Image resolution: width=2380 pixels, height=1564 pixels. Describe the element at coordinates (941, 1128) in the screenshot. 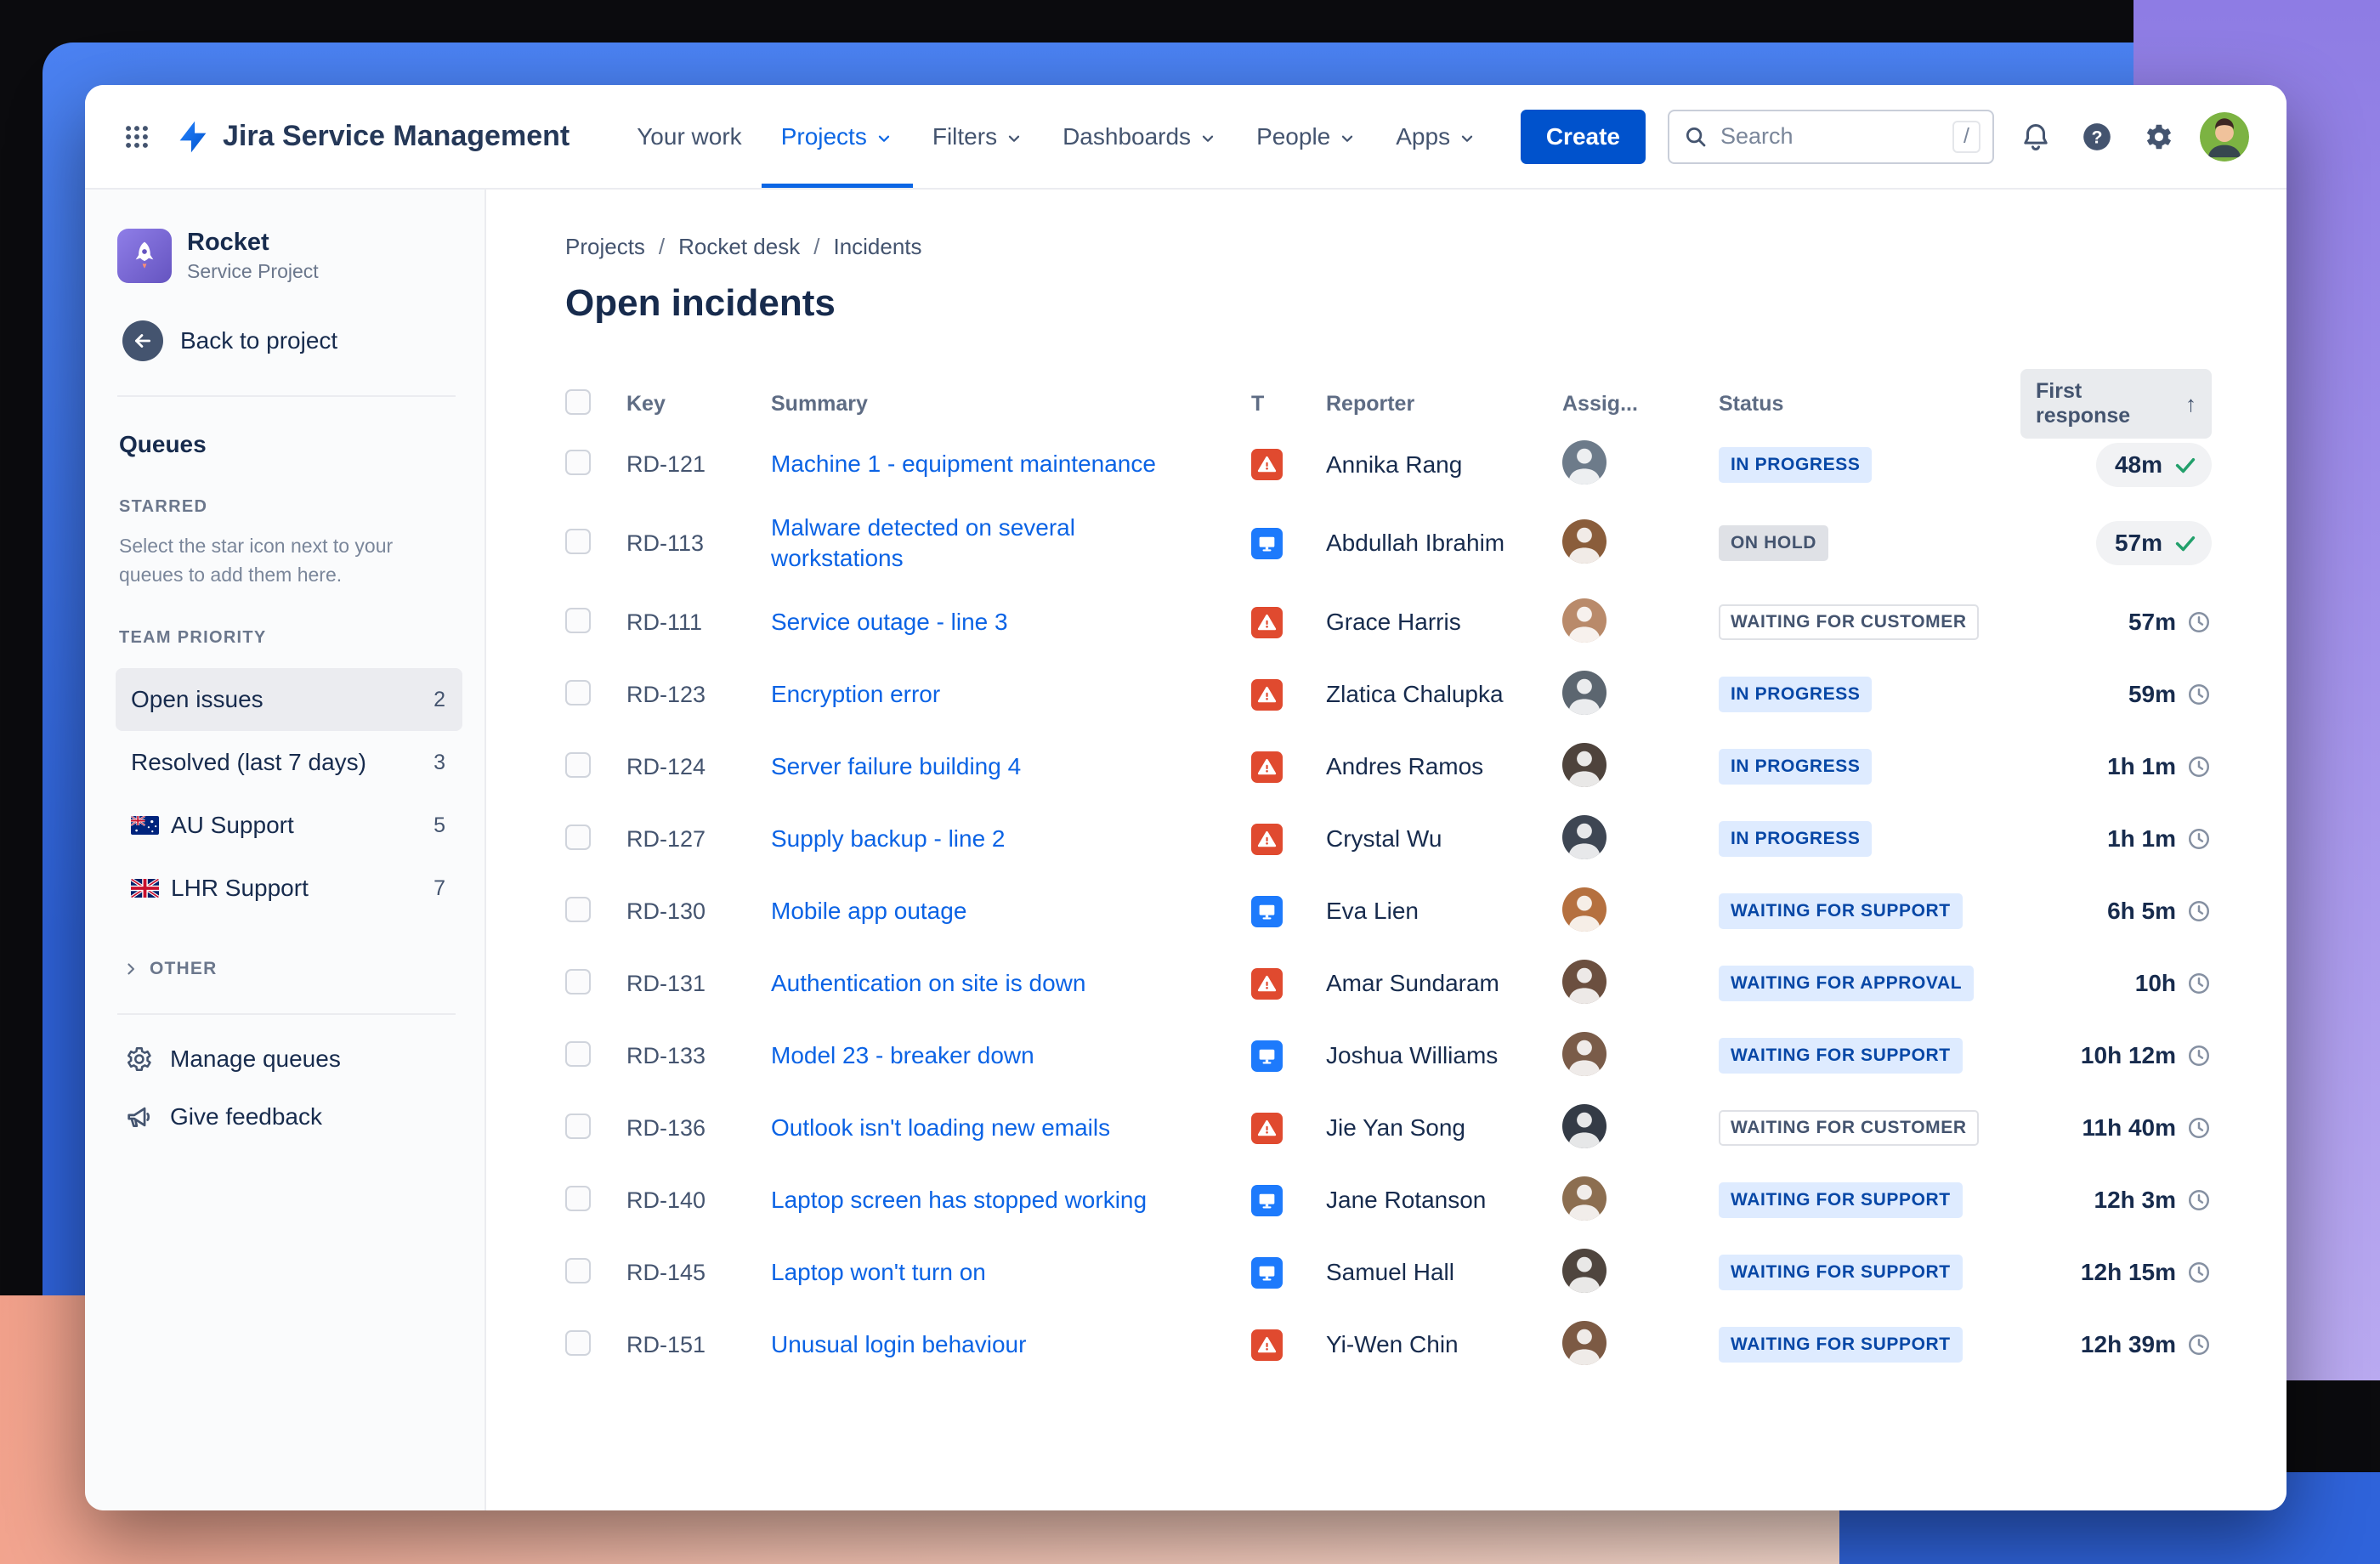

I see `issue-summary-link: Outlook isn't loading new emails` at that location.